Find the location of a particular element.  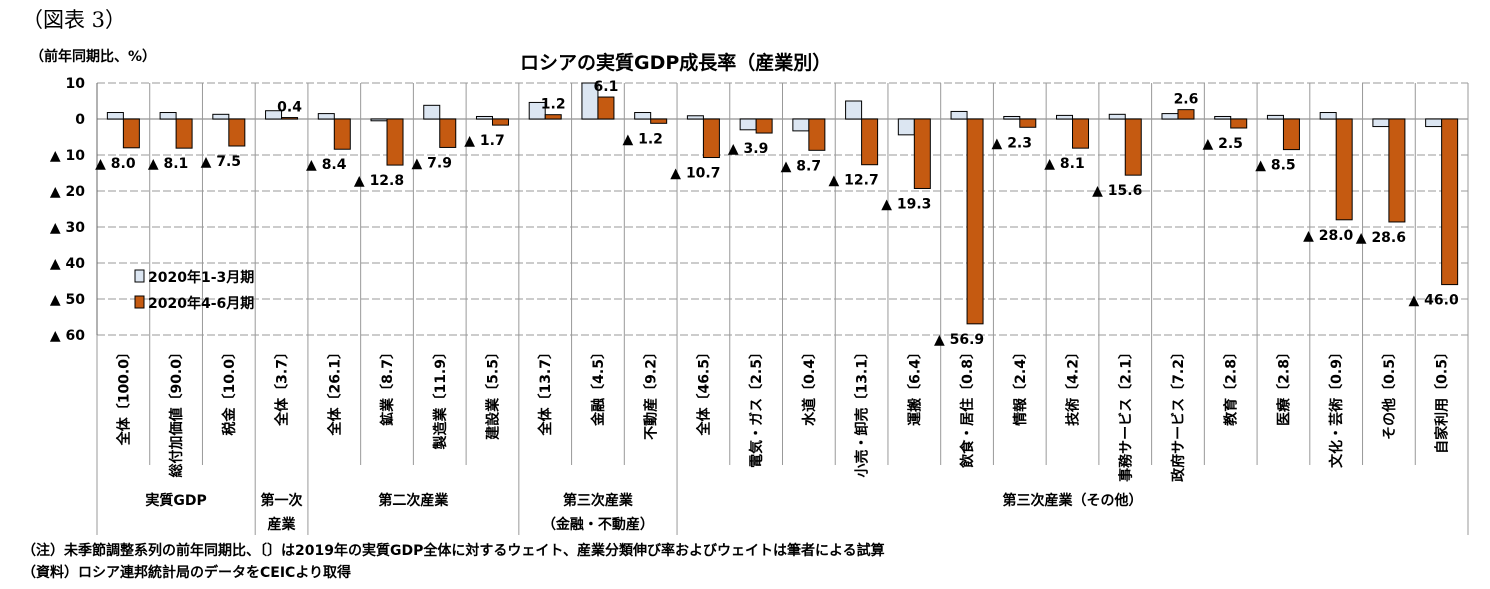

category-label: 建設業〔5.5〕 is located at coordinates (492, 392).